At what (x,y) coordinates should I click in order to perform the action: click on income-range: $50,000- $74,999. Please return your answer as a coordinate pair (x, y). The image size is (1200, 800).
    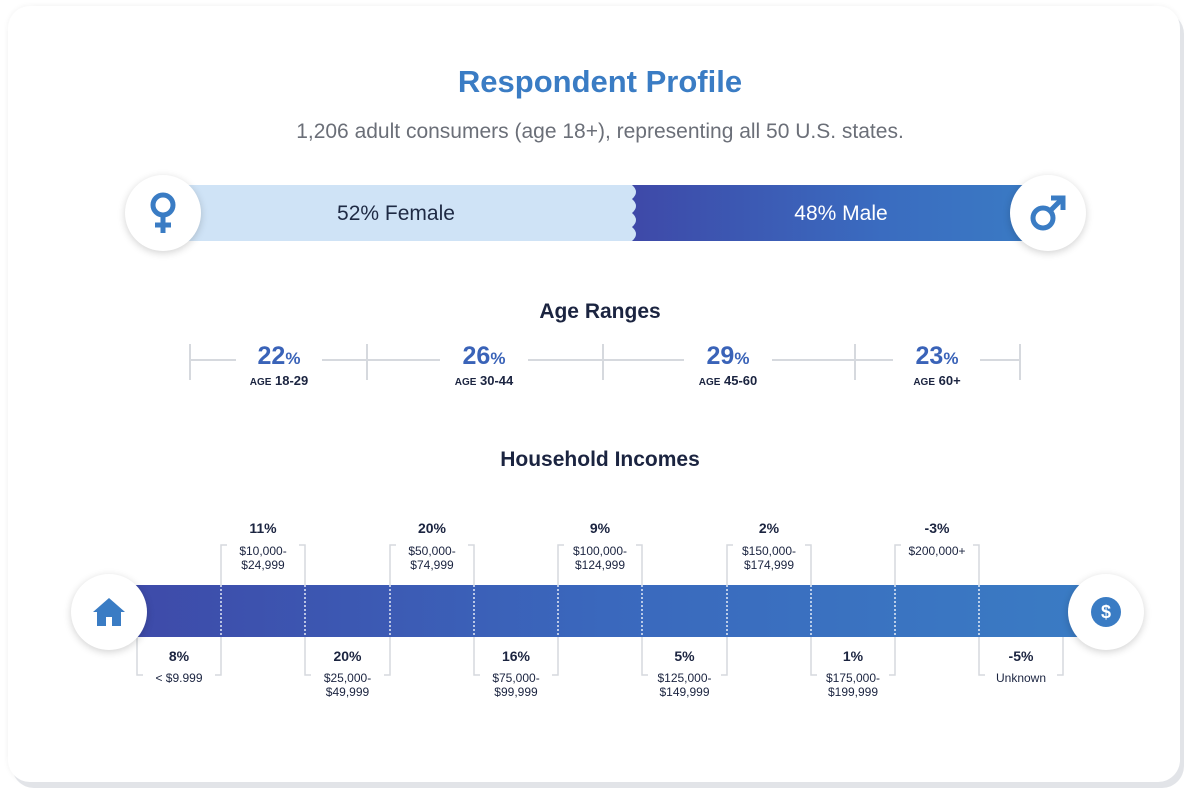
    Looking at the image, I should click on (432, 558).